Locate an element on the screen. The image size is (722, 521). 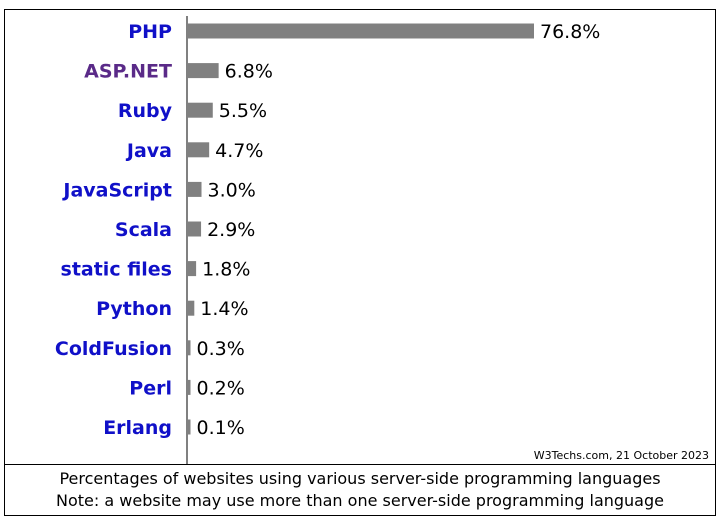
value-label-erlang: 0.1% is located at coordinates (221, 428).